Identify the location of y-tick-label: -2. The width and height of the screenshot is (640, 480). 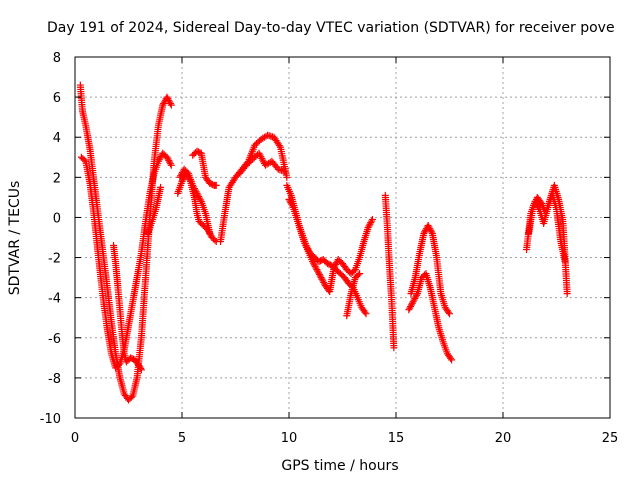
(54, 259).